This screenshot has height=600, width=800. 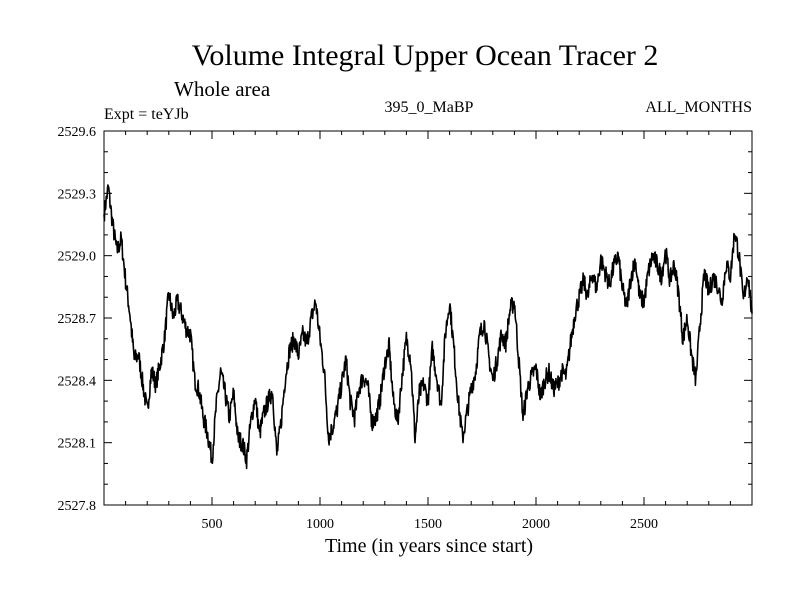 What do you see at coordinates (425, 55) in the screenshot?
I see `chart-title: Volume Integral Upper Ocean Tracer 2` at bounding box center [425, 55].